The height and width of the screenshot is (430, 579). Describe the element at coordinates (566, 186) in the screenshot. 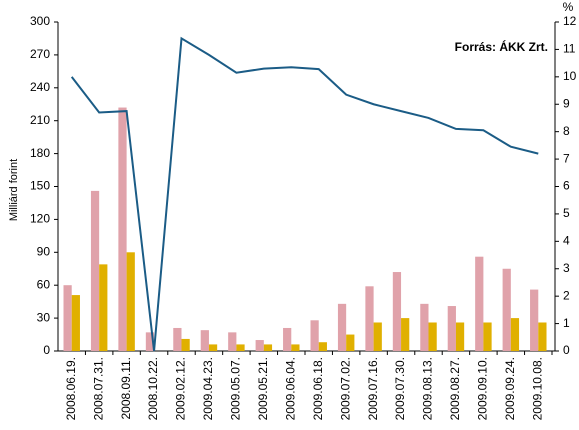

I see `y2-tick-label: 6` at that location.